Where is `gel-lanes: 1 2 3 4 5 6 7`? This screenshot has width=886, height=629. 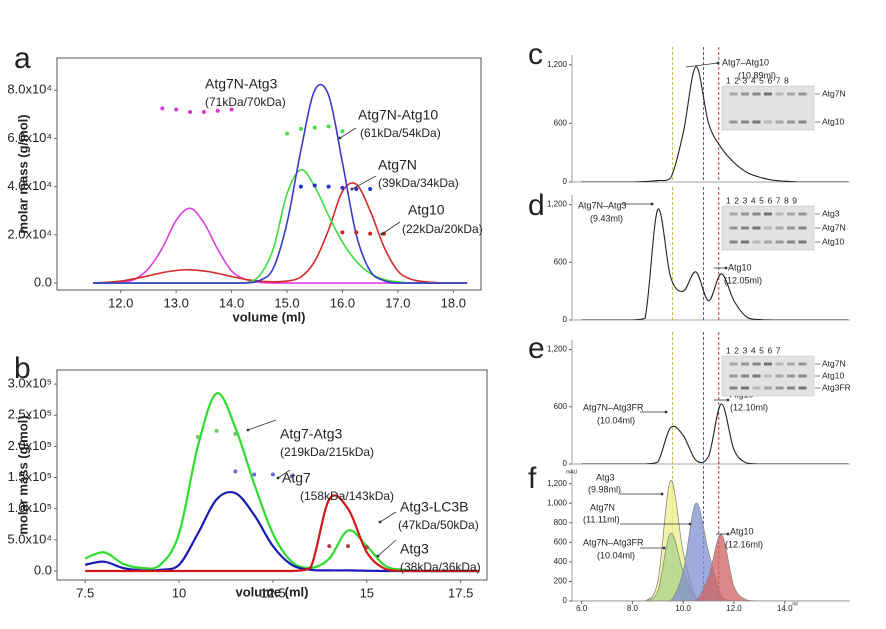 gel-lanes: 1 2 3 4 5 6 7 is located at coordinates (753, 350).